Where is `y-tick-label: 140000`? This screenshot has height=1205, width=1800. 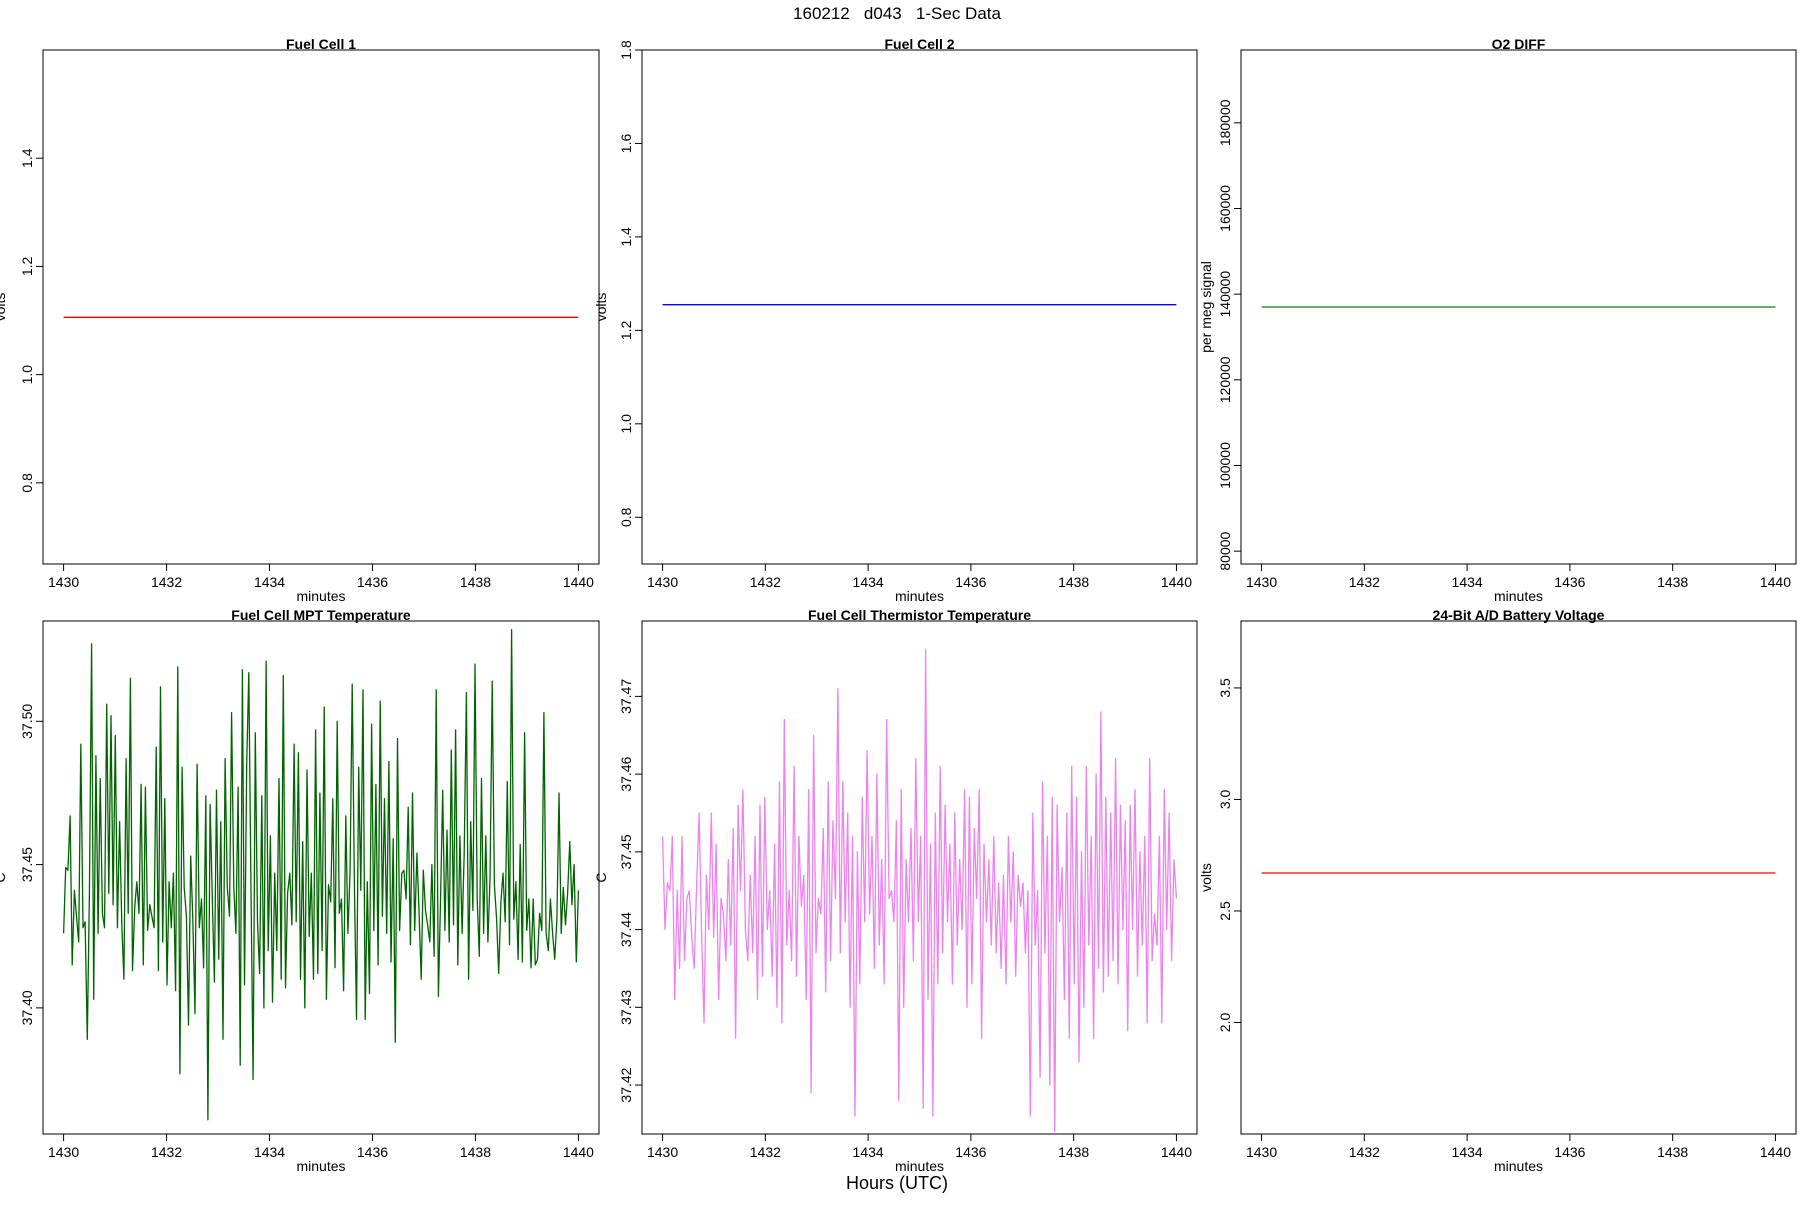
y-tick-label: 140000 is located at coordinates (1225, 294).